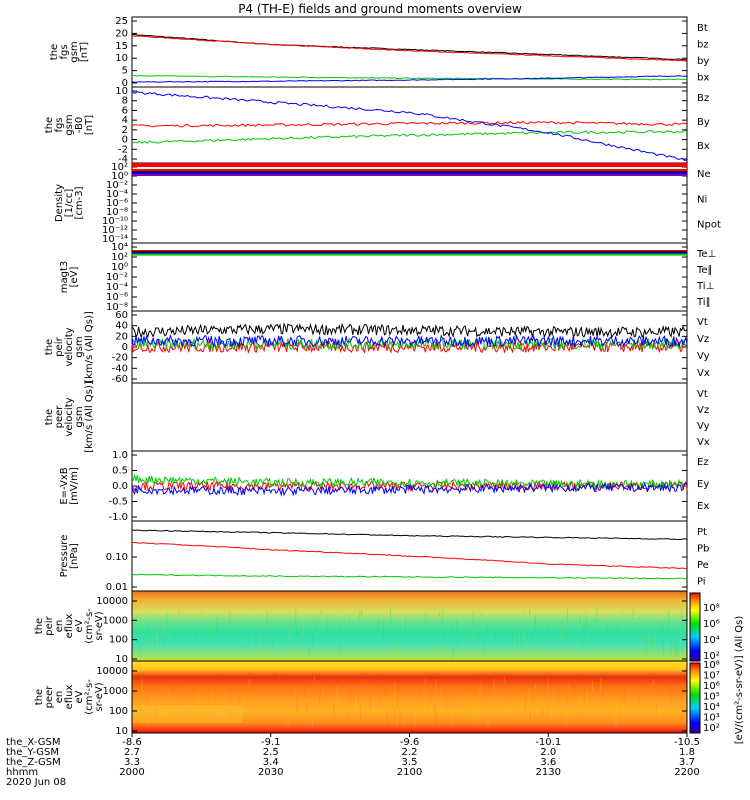 The image size is (750, 800). Describe the element at coordinates (120, 455) in the screenshot. I see `y-tick-label: 1.0` at that location.